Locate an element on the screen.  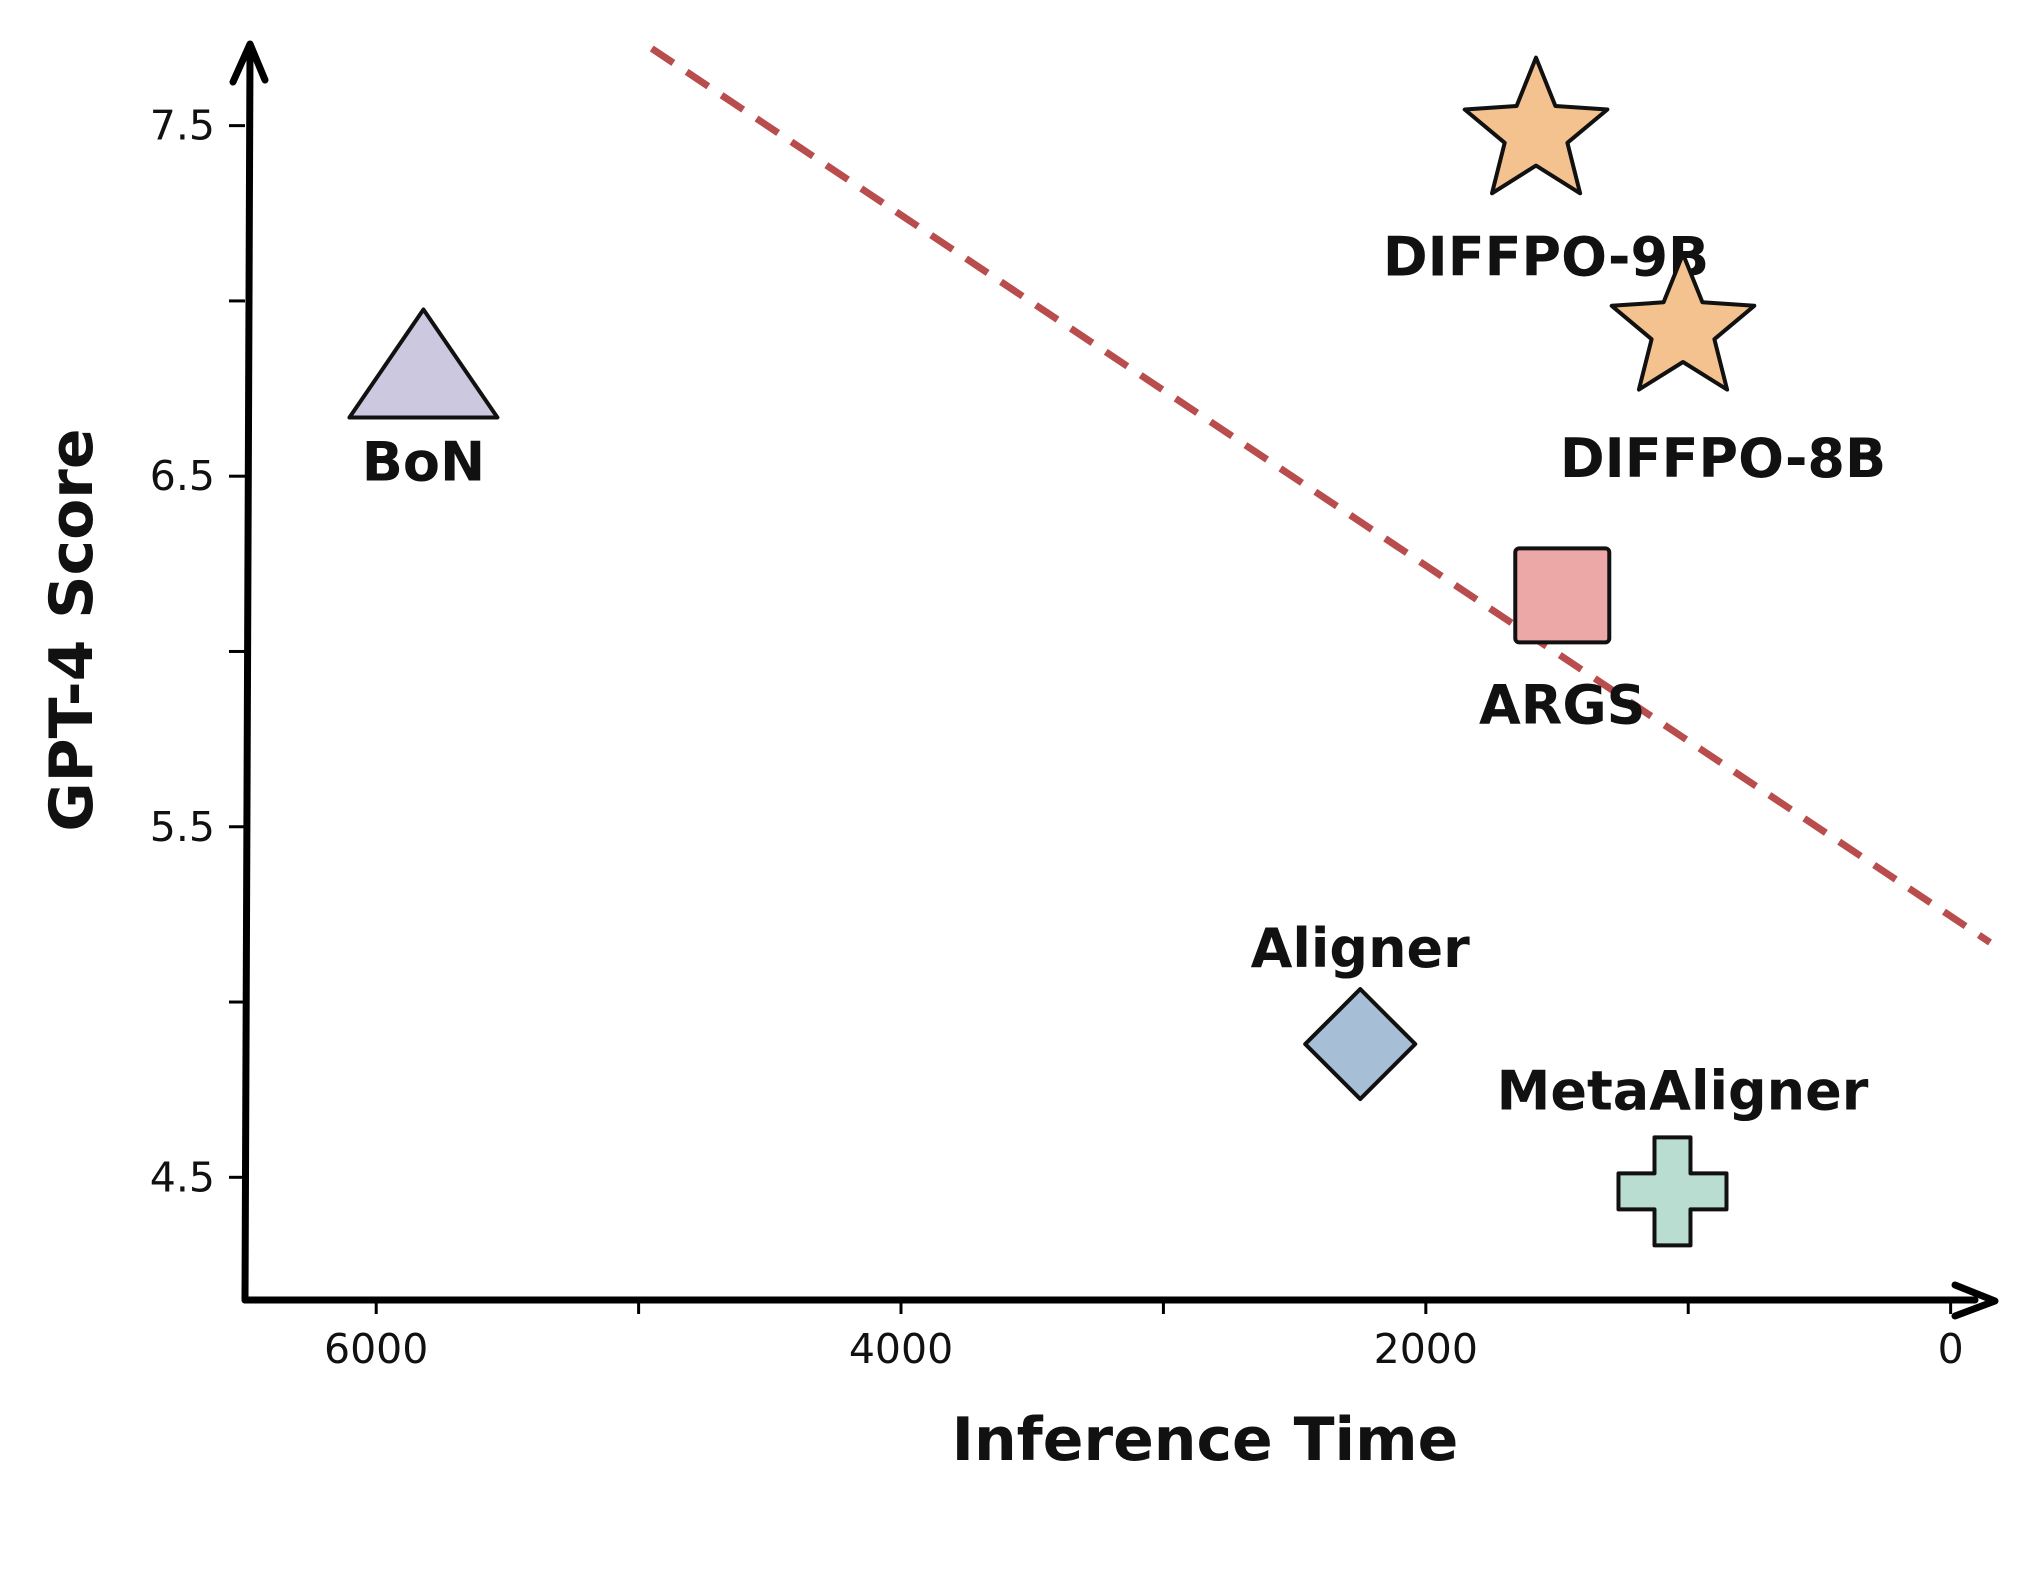
x-tick-label: 4000 is located at coordinates (901, 1349).